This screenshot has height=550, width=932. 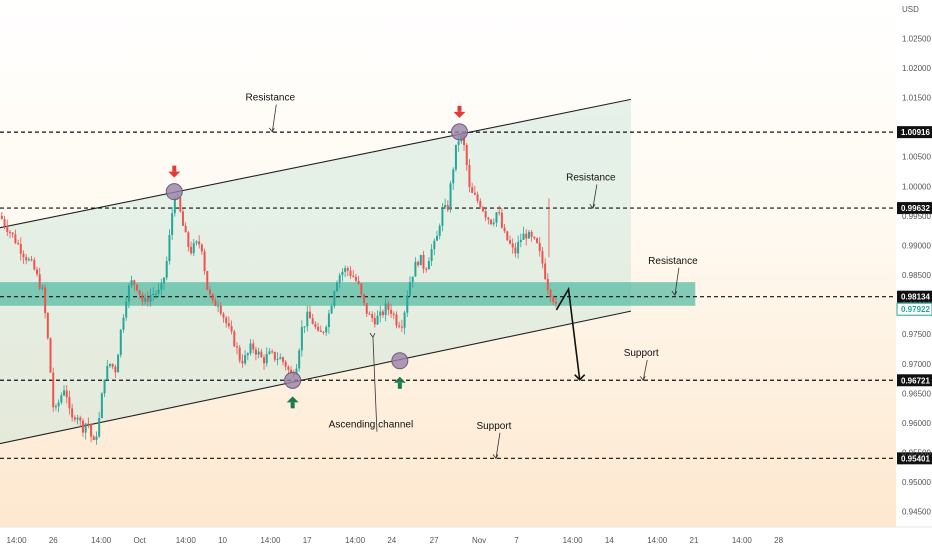 I want to click on x-tick-label: 27, so click(x=434, y=540).